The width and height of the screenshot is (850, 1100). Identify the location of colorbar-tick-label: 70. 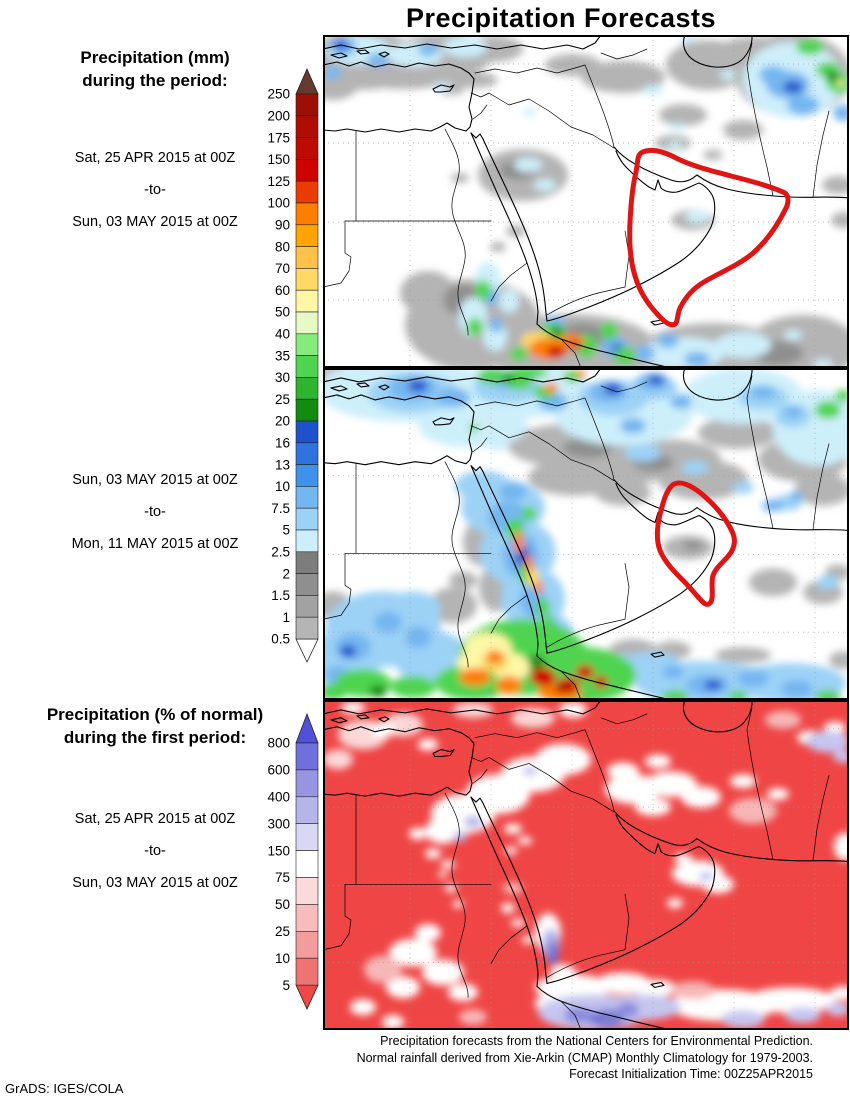
(282, 268).